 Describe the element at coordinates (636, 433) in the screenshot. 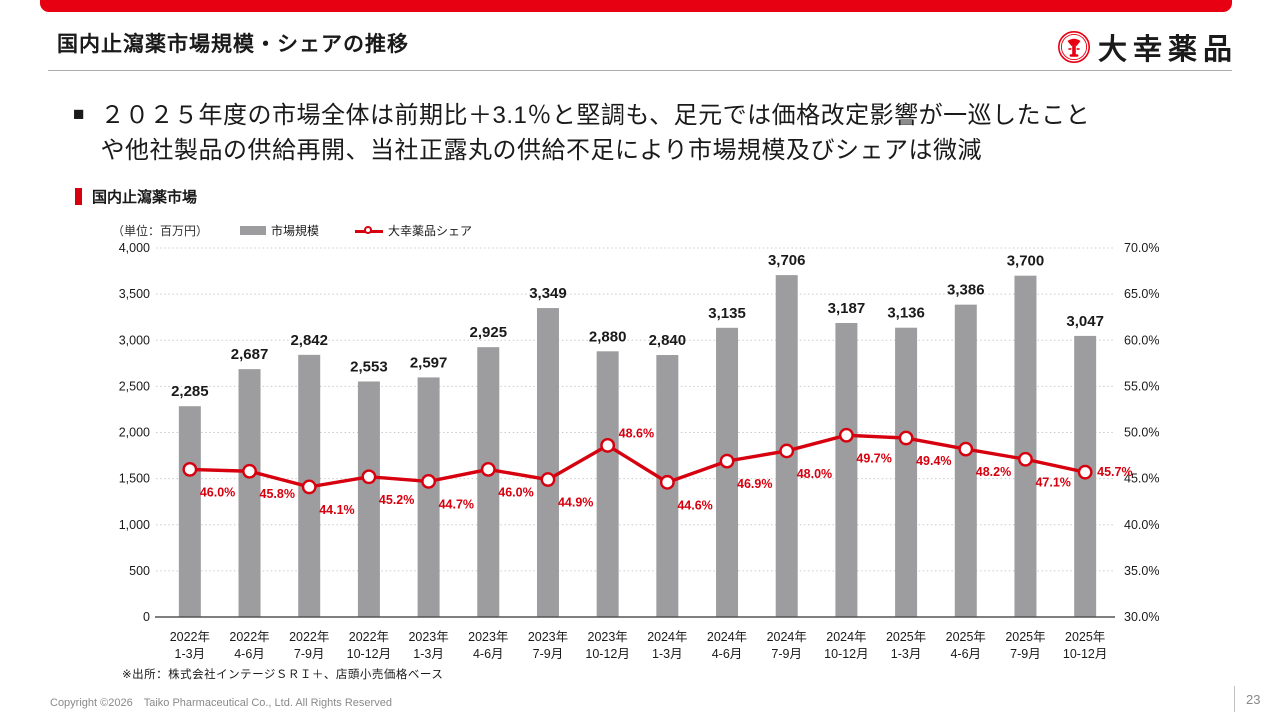

I see `share-value-label: 48.6%` at that location.